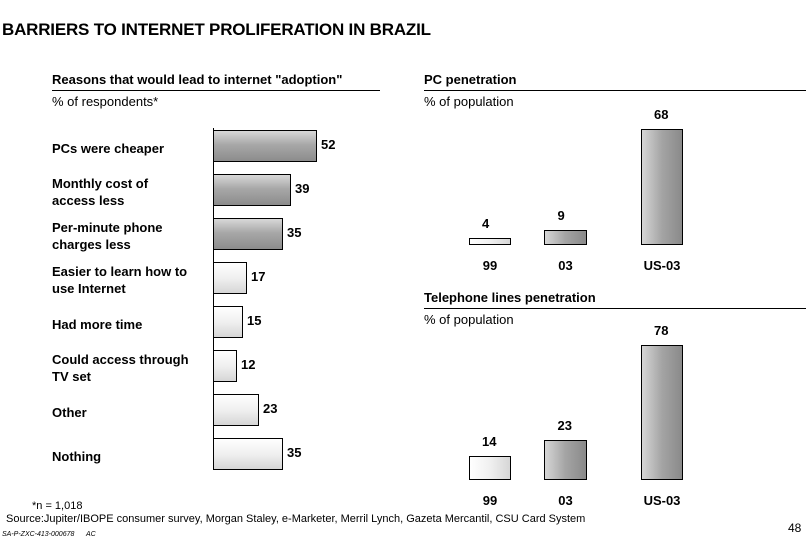  What do you see at coordinates (91, 534) in the screenshot?
I see `doc-initials: AC` at bounding box center [91, 534].